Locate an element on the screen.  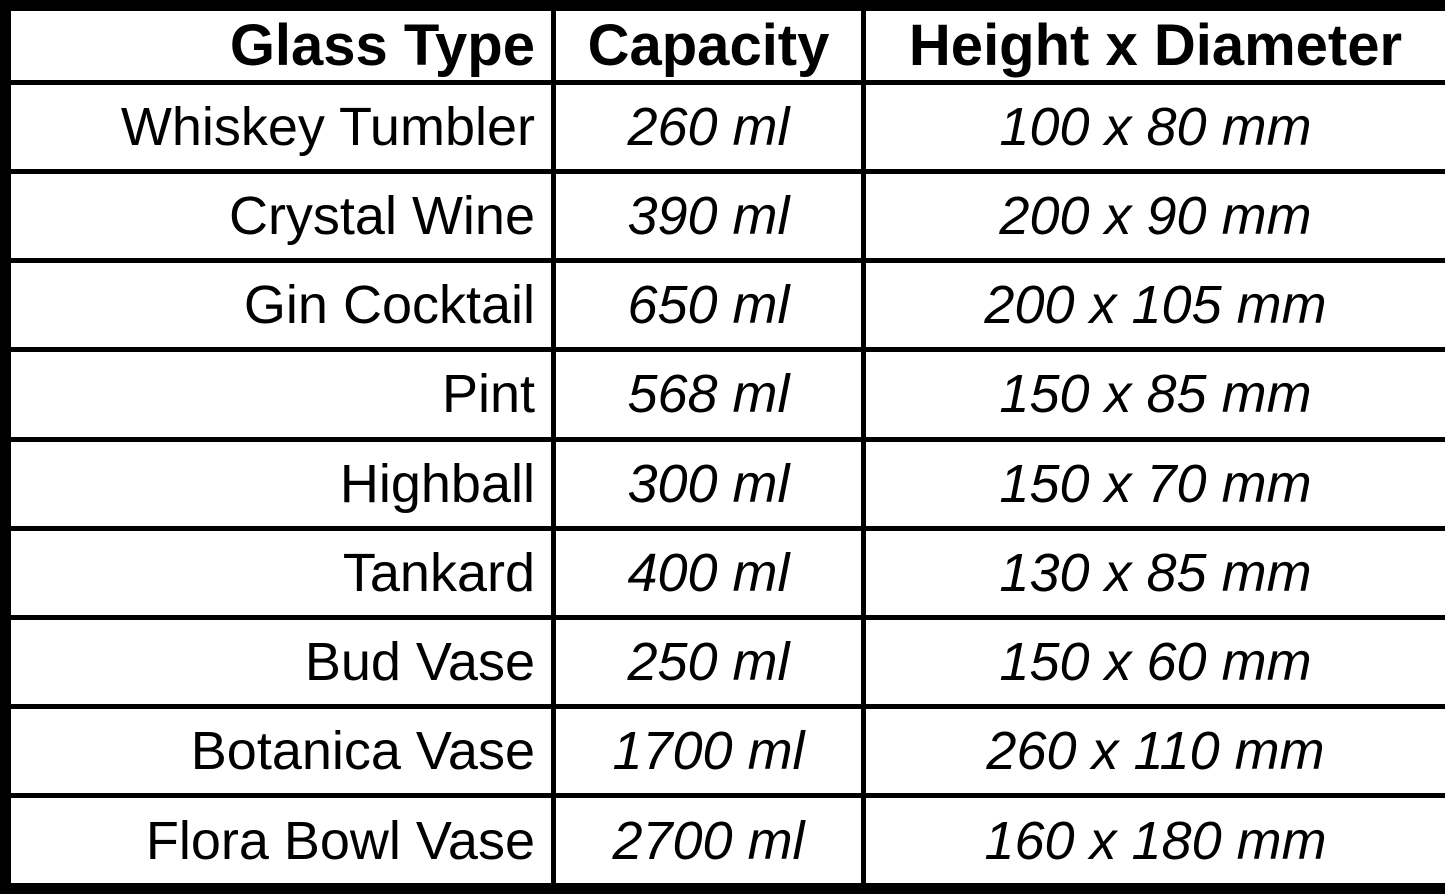
glass-type-cell: Crystal Wine is located at coordinates (278, 216).